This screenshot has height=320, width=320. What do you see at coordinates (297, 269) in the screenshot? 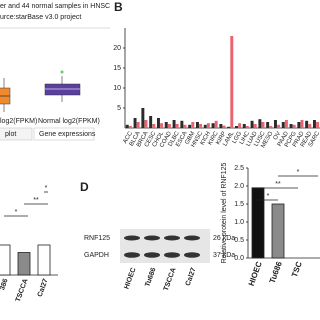
I see `x-tick-label: TSC` at bounding box center [297, 269].